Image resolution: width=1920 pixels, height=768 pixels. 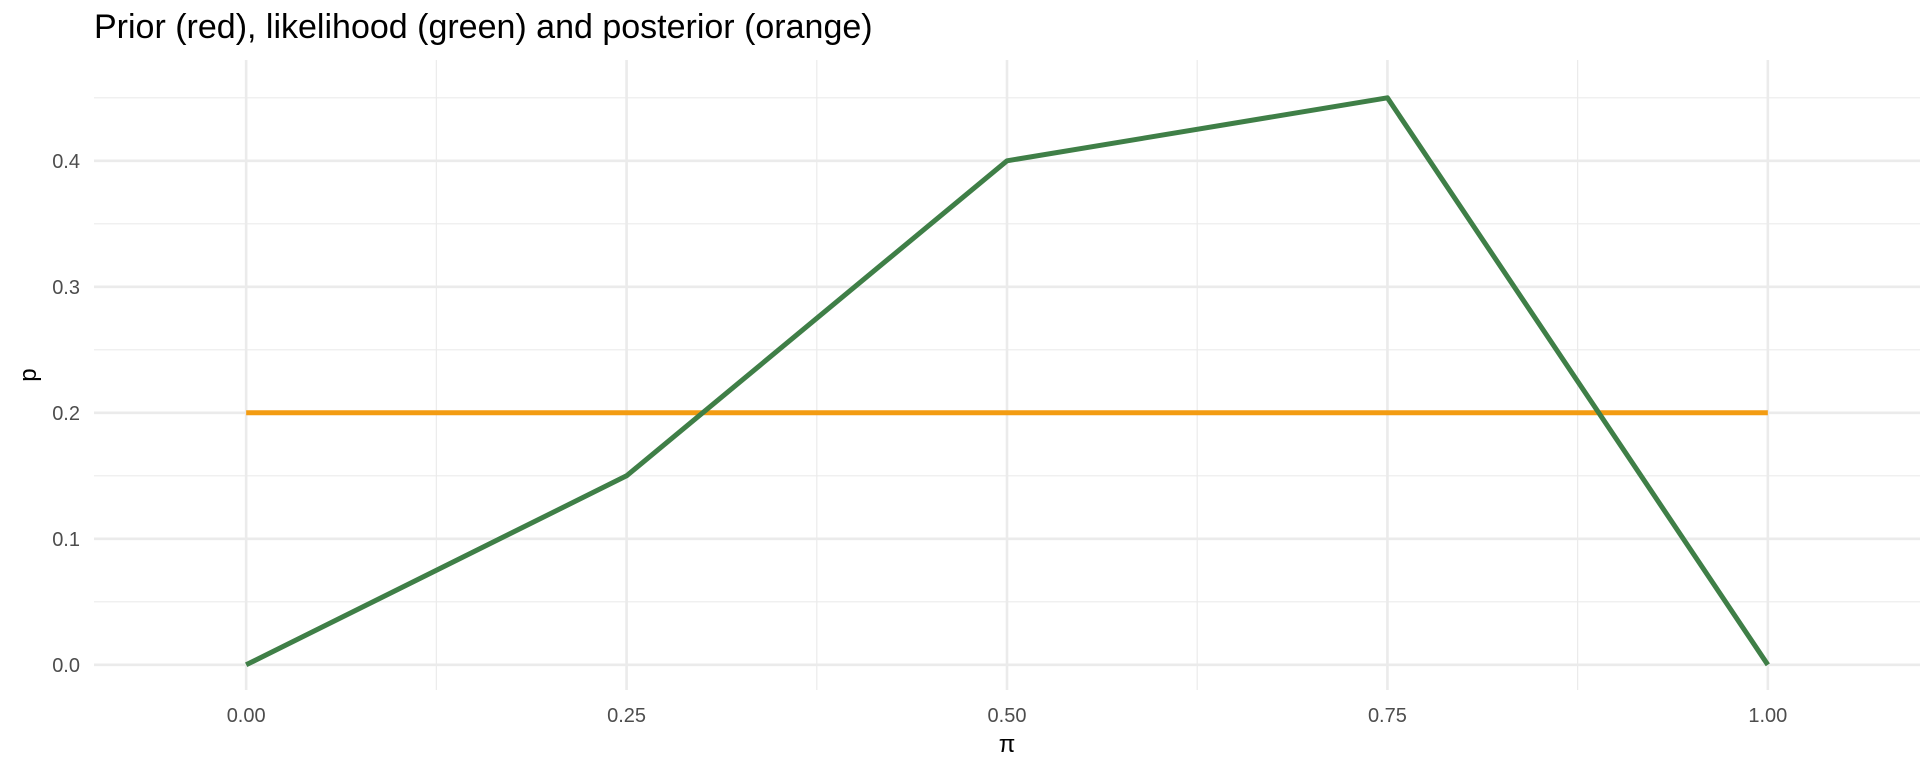 What do you see at coordinates (1007, 744) in the screenshot?
I see `x-axis-title: π` at bounding box center [1007, 744].